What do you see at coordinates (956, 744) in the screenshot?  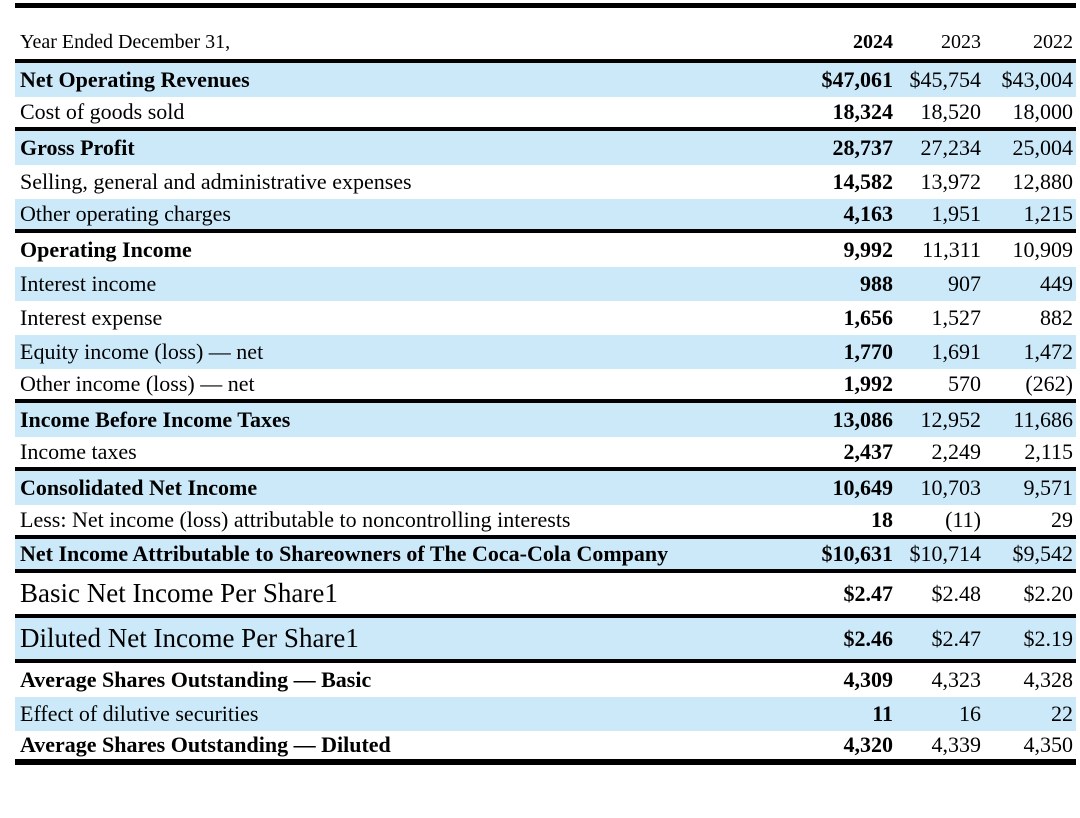 I see `value-2023: 4,339` at bounding box center [956, 744].